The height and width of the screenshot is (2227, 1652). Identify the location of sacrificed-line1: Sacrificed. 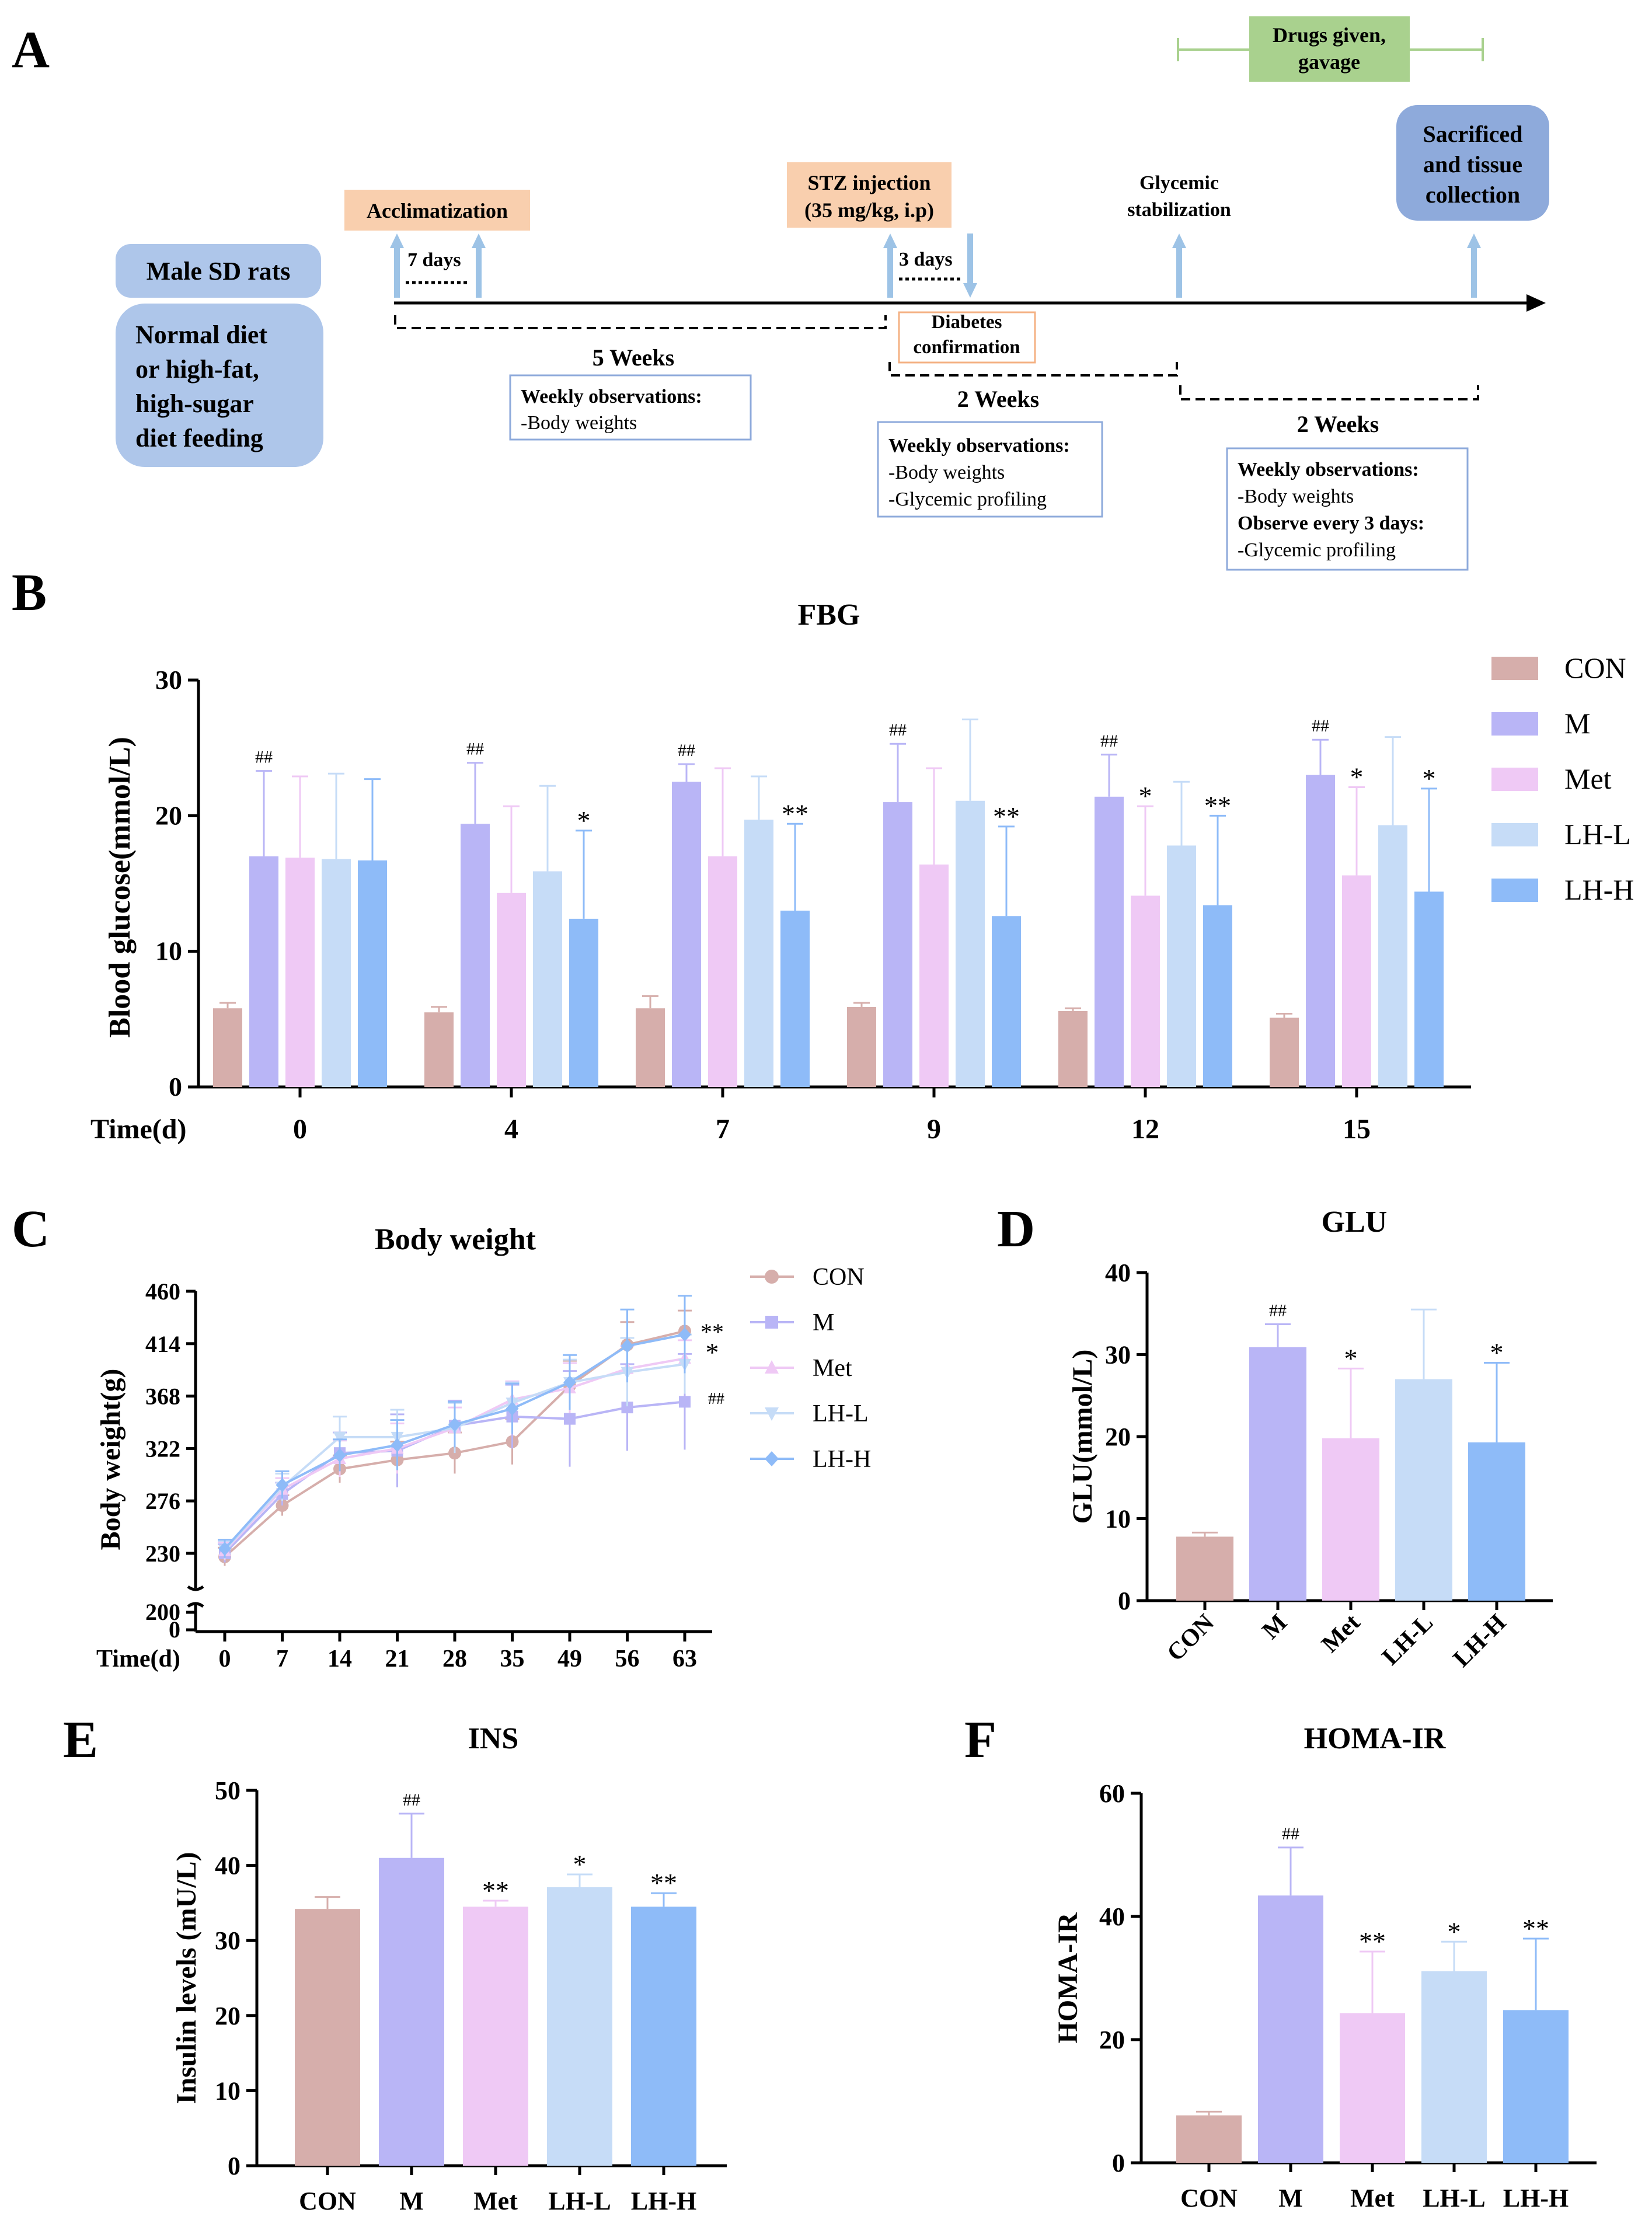
(1472, 134).